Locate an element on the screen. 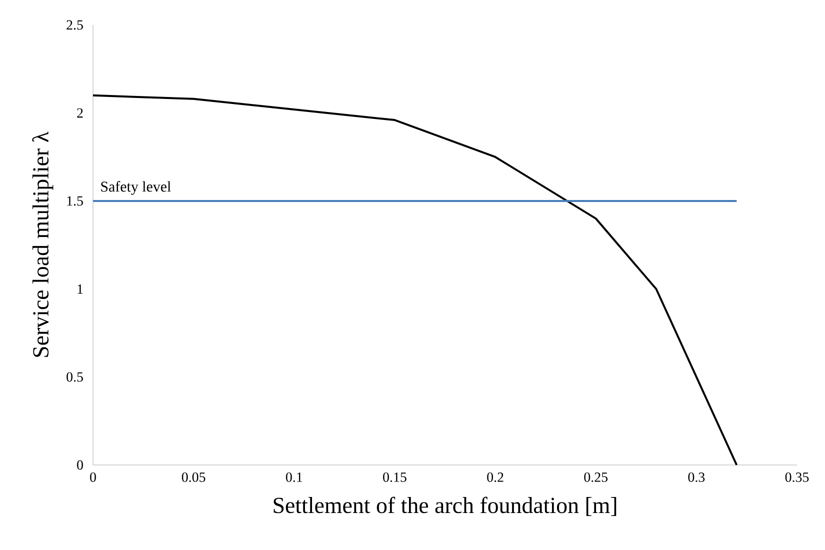 This screenshot has height=550, width=825. y-tick-label: 1 is located at coordinates (80, 289).